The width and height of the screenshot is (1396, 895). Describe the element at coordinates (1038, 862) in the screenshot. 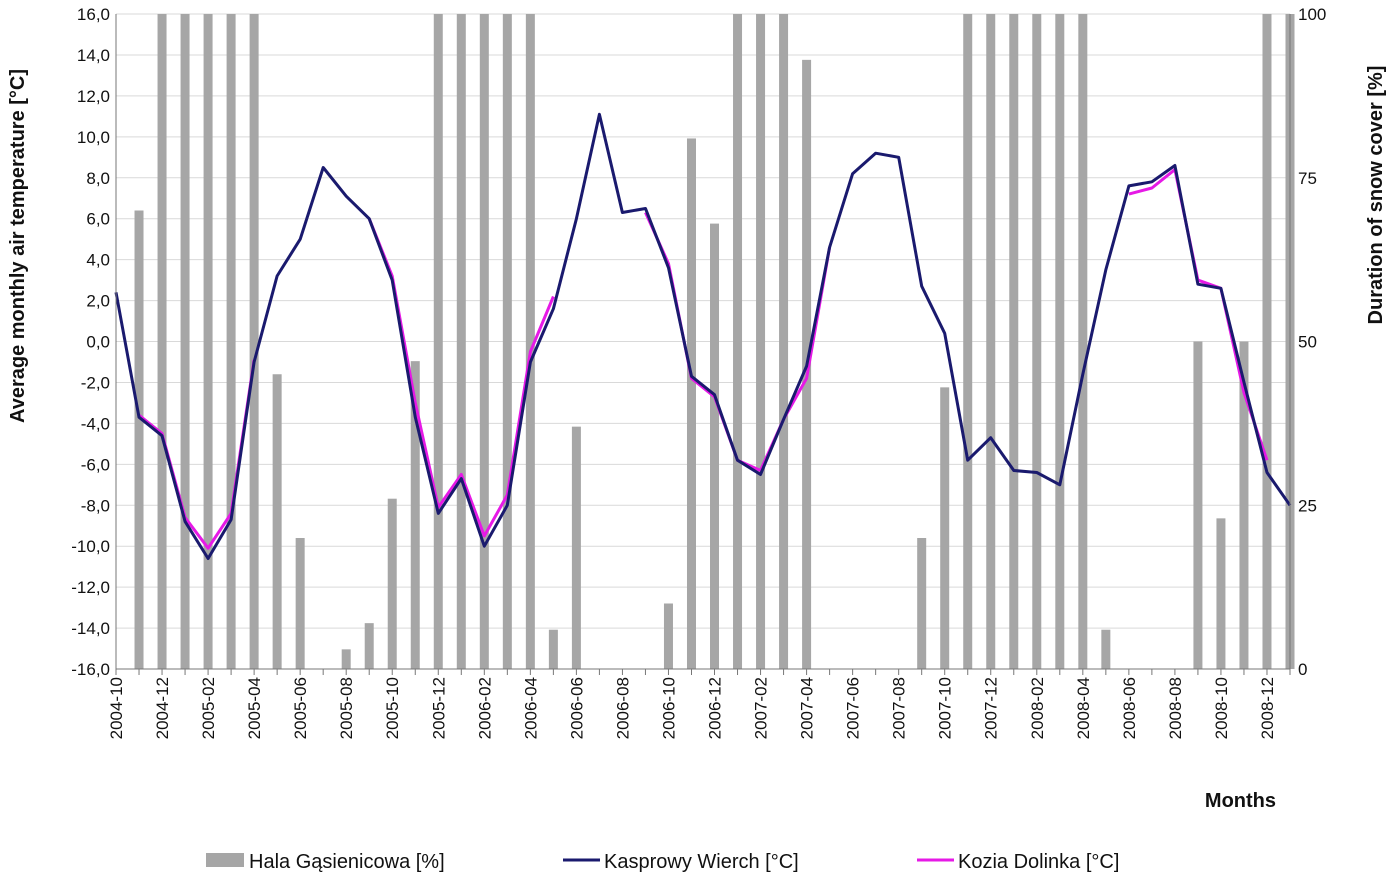

I see `legend-label-kozia-dolinka: Kozia Dolinka [°C]` at that location.